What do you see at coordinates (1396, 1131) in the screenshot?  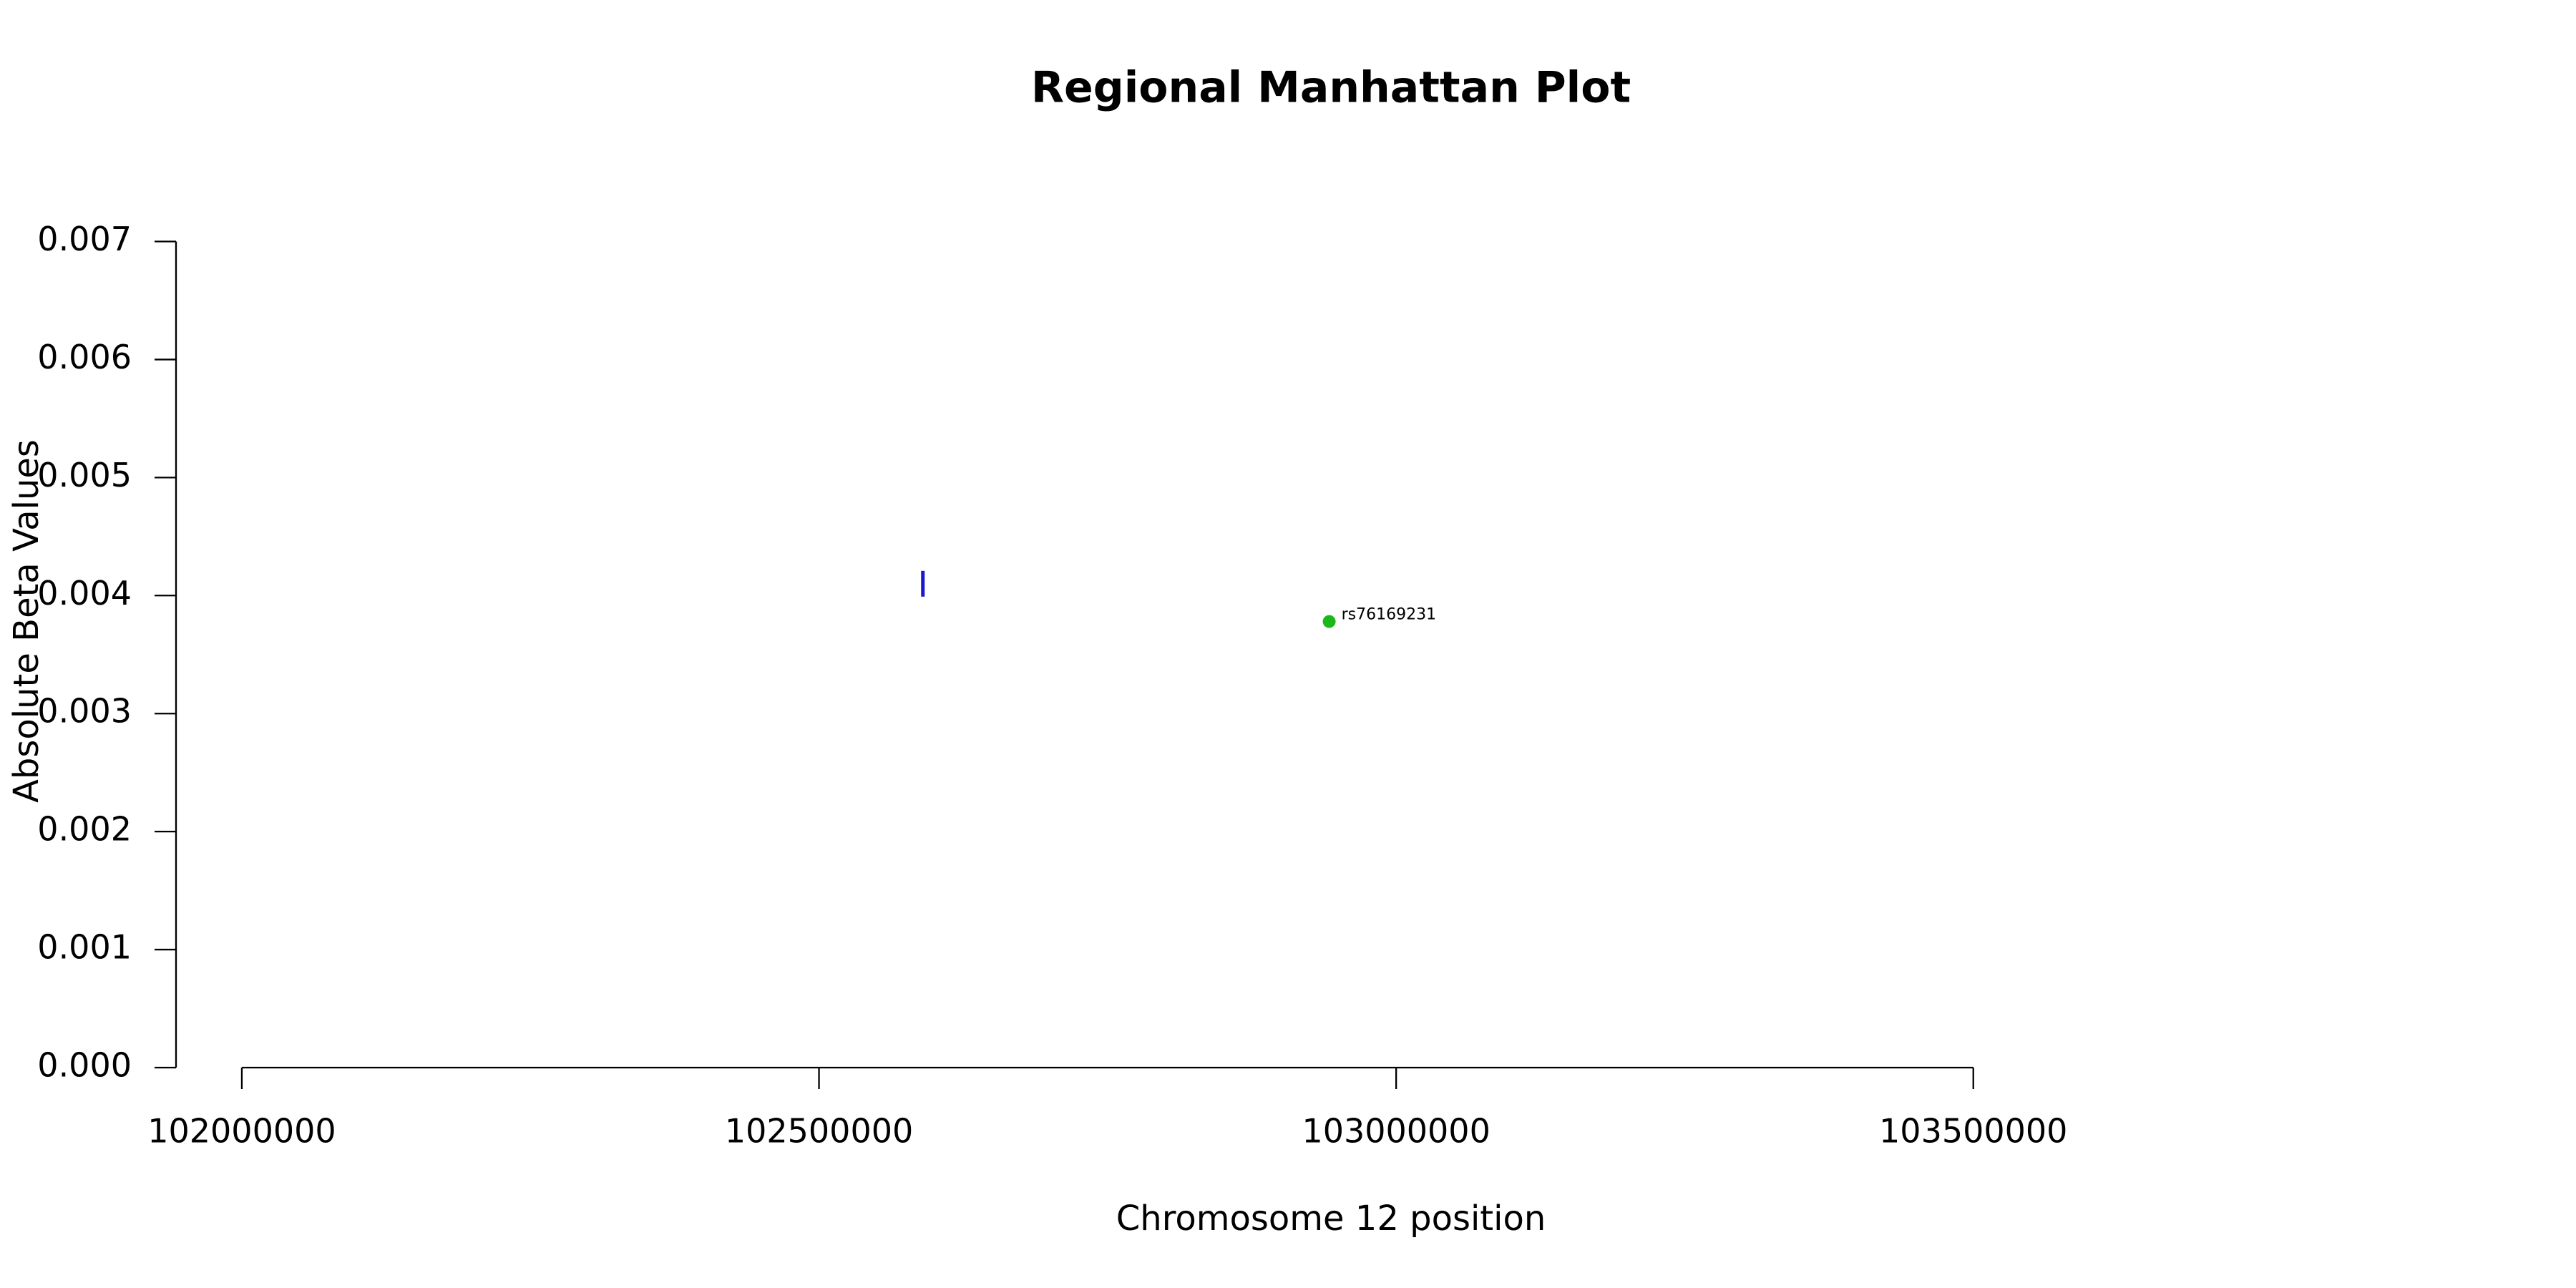 I see `x-tick-label: 103000000` at bounding box center [1396, 1131].